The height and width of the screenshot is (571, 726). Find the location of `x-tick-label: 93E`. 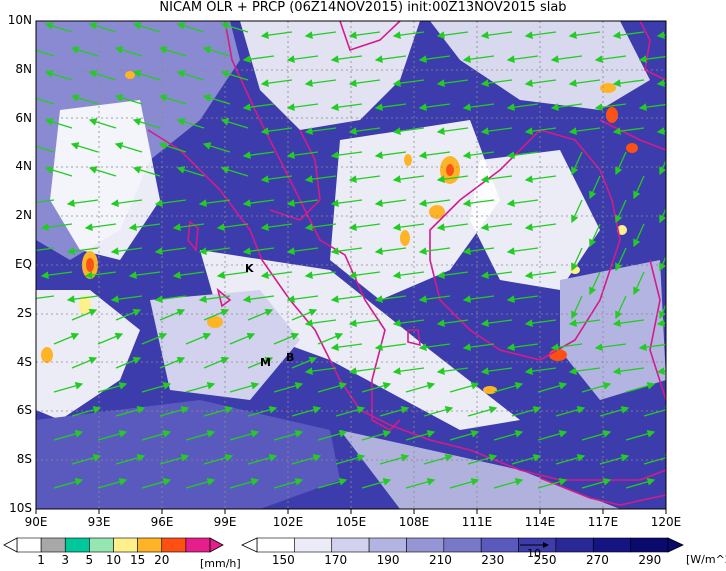

x-tick-label: 93E is located at coordinates (99, 522).